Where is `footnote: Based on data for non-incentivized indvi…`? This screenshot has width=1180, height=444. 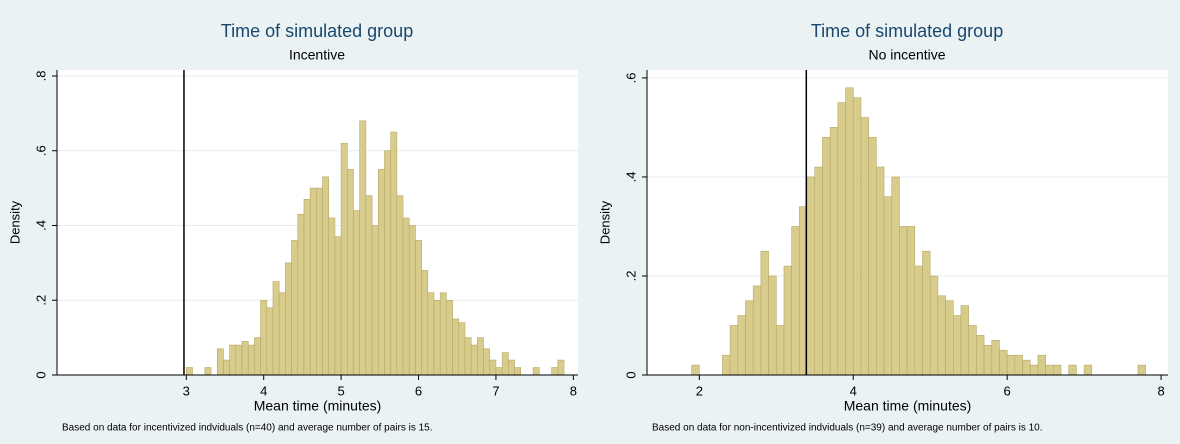
footnote: Based on data for non-incentivized indvi… is located at coordinates (847, 428).